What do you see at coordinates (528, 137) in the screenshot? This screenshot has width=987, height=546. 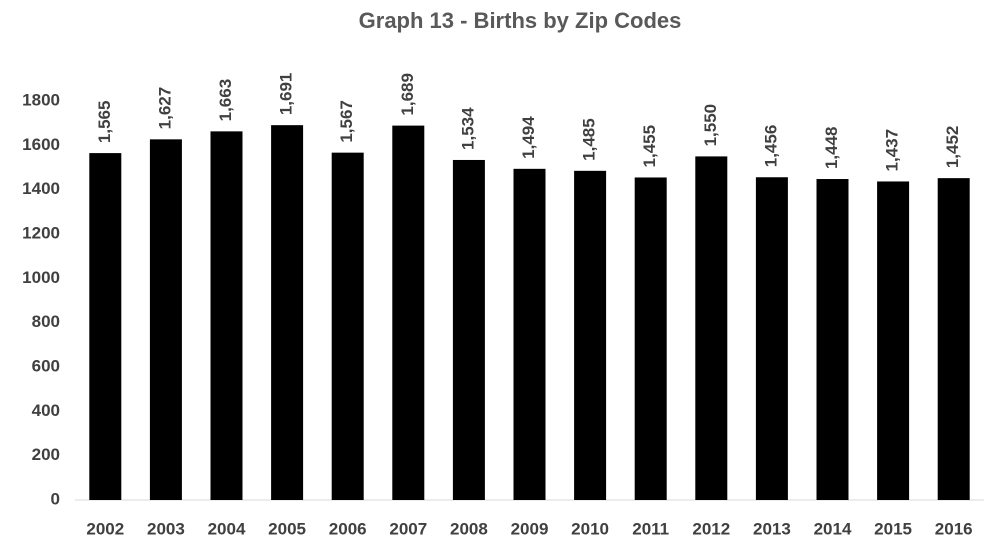 I see `value-label: 1,494` at bounding box center [528, 137].